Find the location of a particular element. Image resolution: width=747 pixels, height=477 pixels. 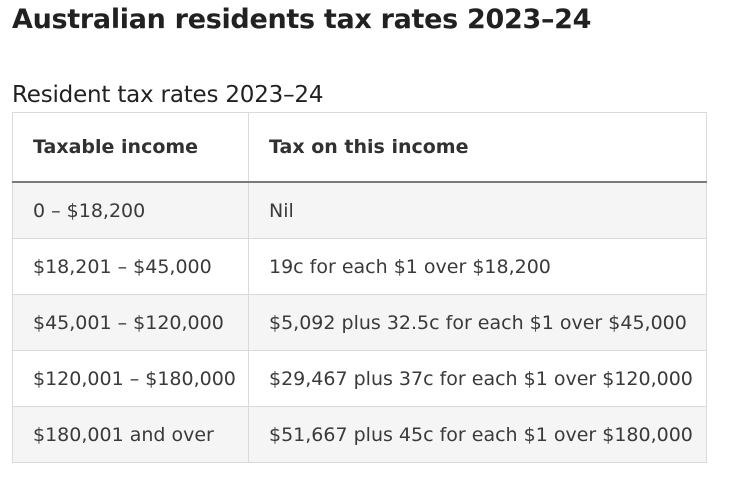

table-row: 0 – $18,200 Nil is located at coordinates (359, 210).